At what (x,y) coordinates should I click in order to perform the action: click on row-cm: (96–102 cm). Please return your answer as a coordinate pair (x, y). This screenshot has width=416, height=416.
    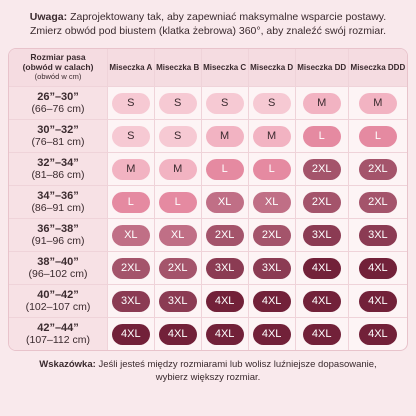
    Looking at the image, I should click on (58, 274).